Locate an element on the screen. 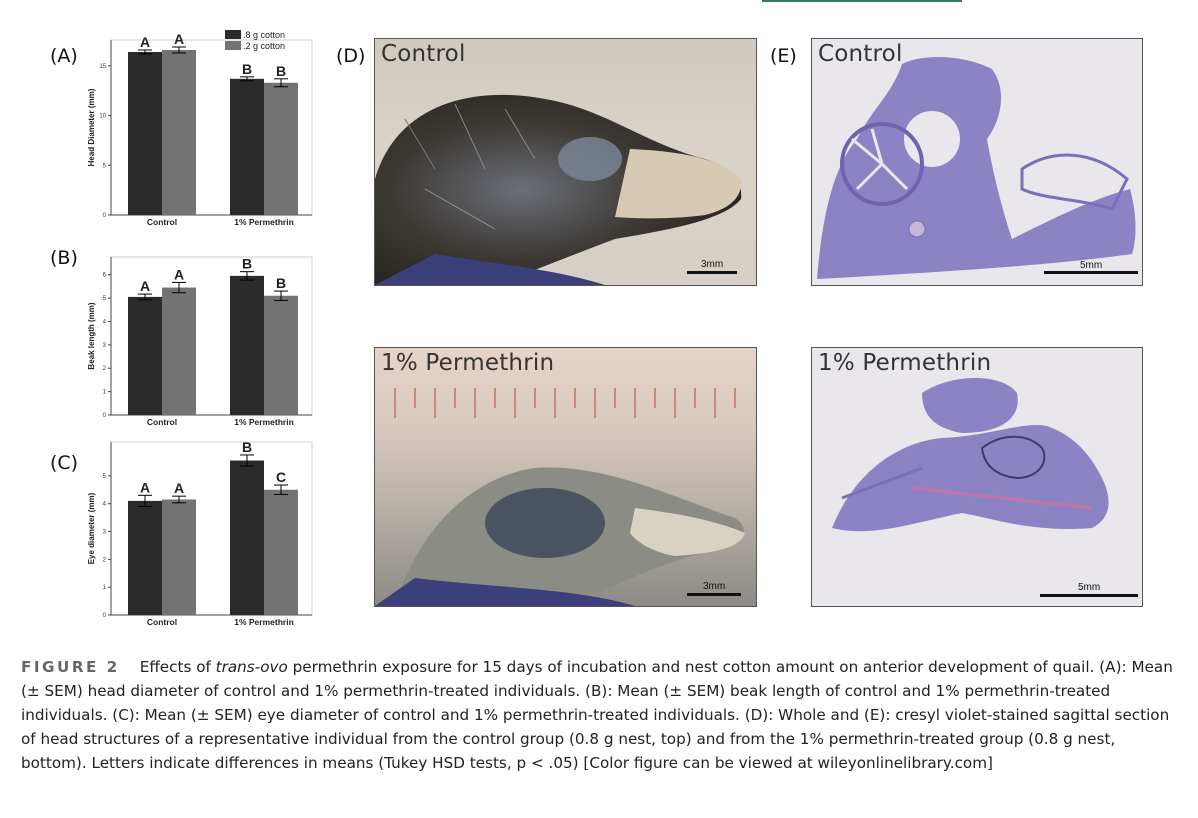 This screenshot has height=818, width=1198. photo-e-bottom-title: 1% Permethrin is located at coordinates (905, 363).